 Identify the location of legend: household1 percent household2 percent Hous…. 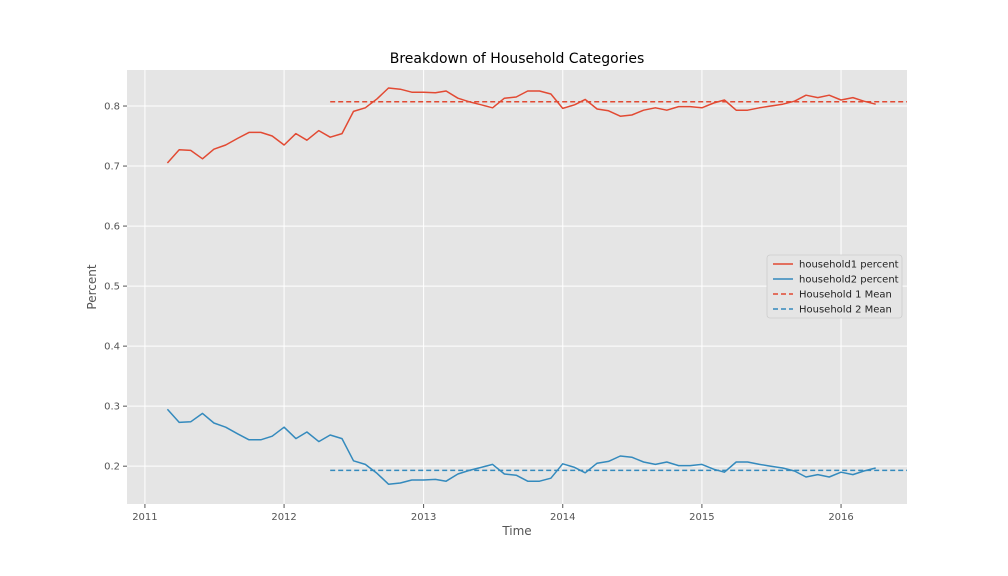
(834, 286).